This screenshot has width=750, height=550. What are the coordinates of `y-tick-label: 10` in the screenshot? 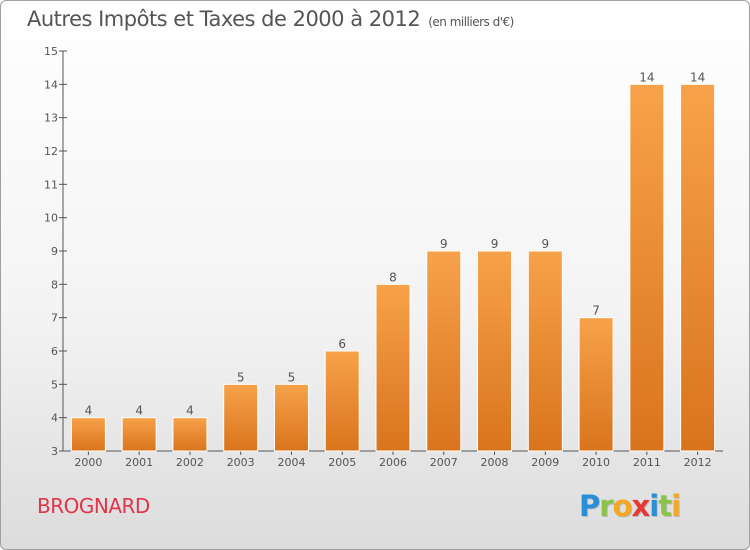 It's located at (51, 218).